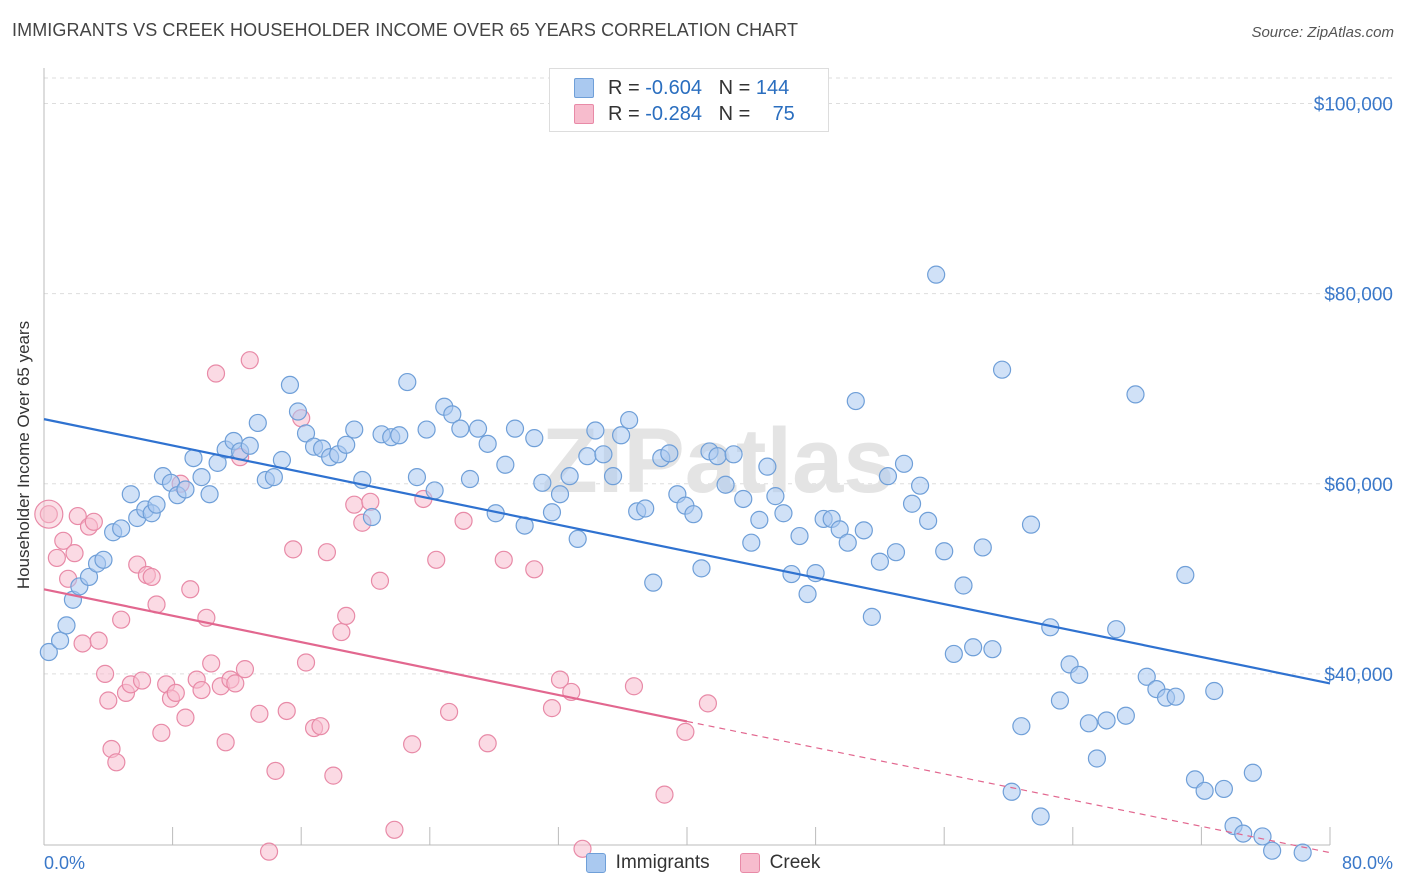  Describe the element at coordinates (365, 655) in the screenshot. I see `creek-trend-line` at that location.